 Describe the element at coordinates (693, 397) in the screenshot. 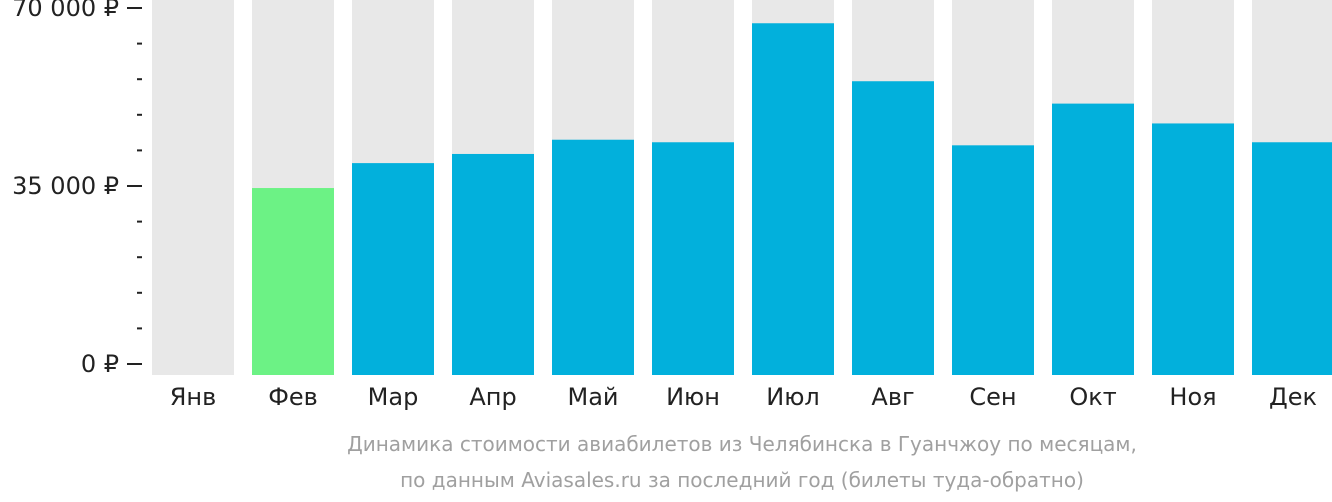

I see `x-tick-label: Июн` at that location.